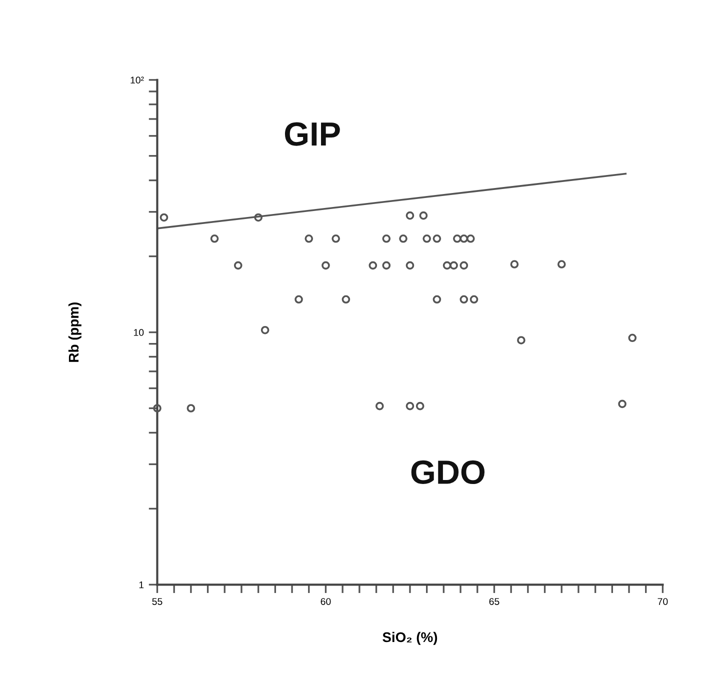 The width and height of the screenshot is (718, 683). Describe the element at coordinates (75, 332) in the screenshot. I see `y-axis-title: Rb (ppm)` at that location.